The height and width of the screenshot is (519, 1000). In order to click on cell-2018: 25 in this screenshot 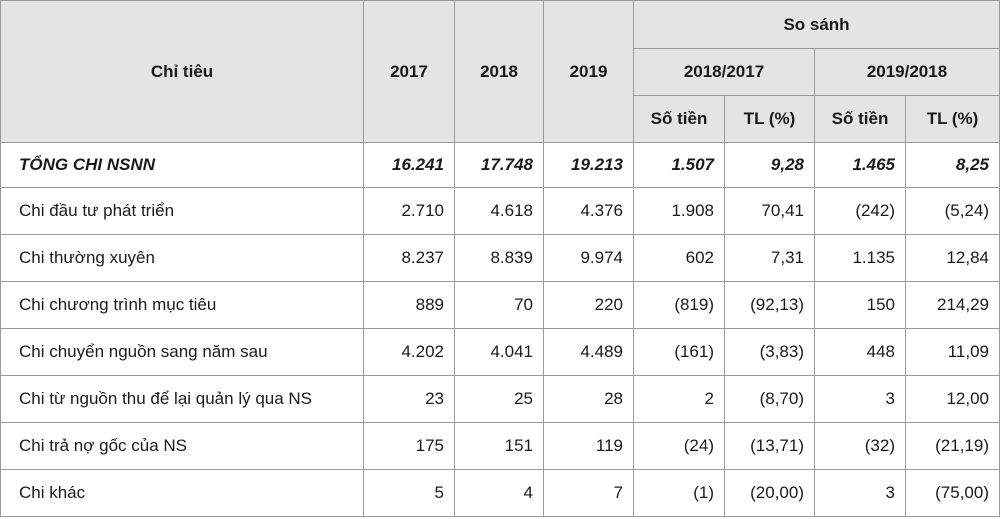, I will do `click(499, 399)`.